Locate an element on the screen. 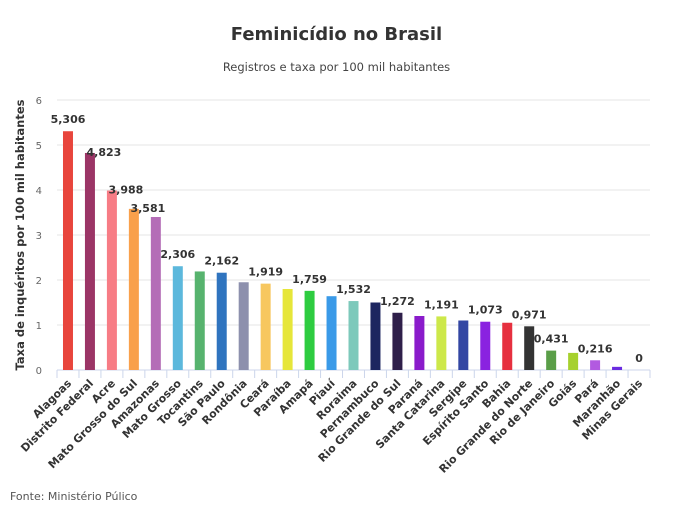 The height and width of the screenshot is (518, 673). bar-tocantins is located at coordinates (199, 320).